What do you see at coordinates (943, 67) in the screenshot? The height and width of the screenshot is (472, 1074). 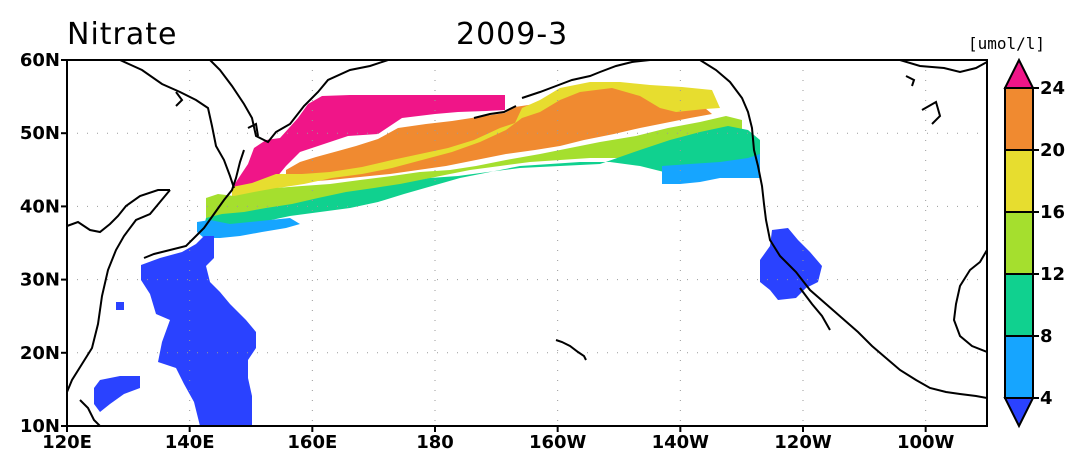 I see `coastline-hudson-north` at bounding box center [943, 67].